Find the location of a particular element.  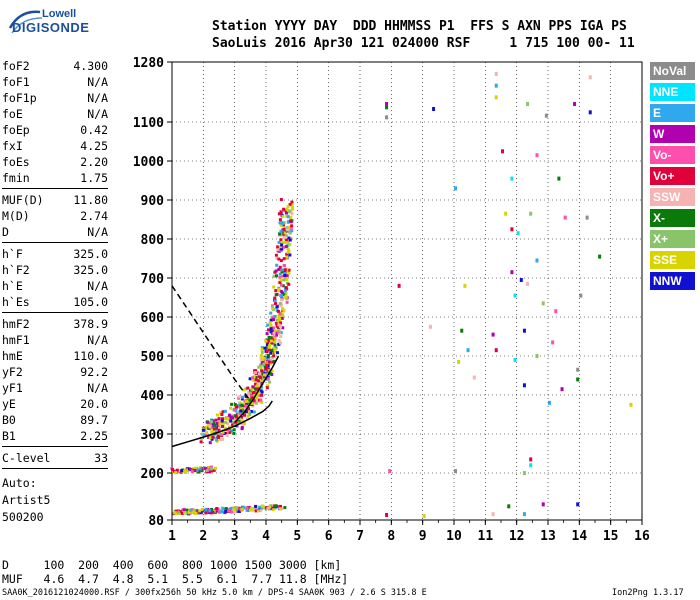

param-name: foEs is located at coordinates (16, 162).